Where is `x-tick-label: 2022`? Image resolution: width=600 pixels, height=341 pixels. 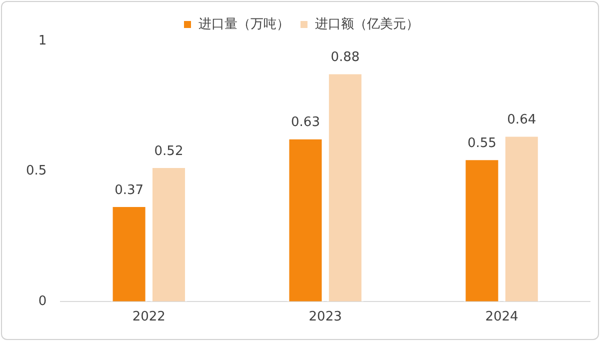 x-tick-label: 2022 is located at coordinates (149, 317).